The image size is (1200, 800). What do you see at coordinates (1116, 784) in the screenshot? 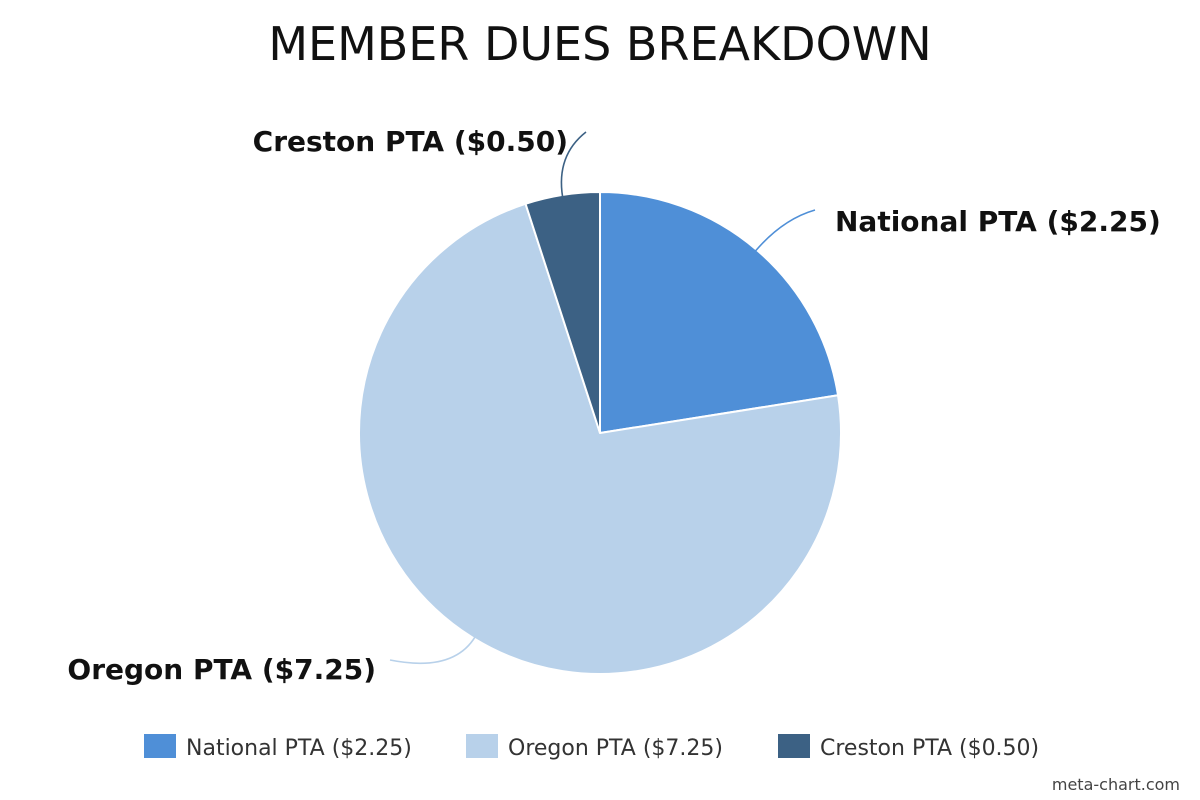
I see `watermark: meta-chart.com` at bounding box center [1116, 784].